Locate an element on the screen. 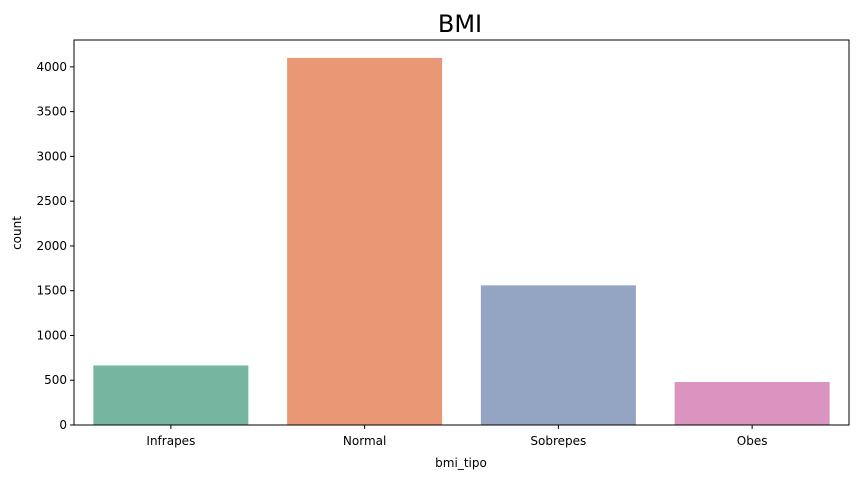 This screenshot has width=859, height=478. y-tick-label: 3000 is located at coordinates (51, 156).